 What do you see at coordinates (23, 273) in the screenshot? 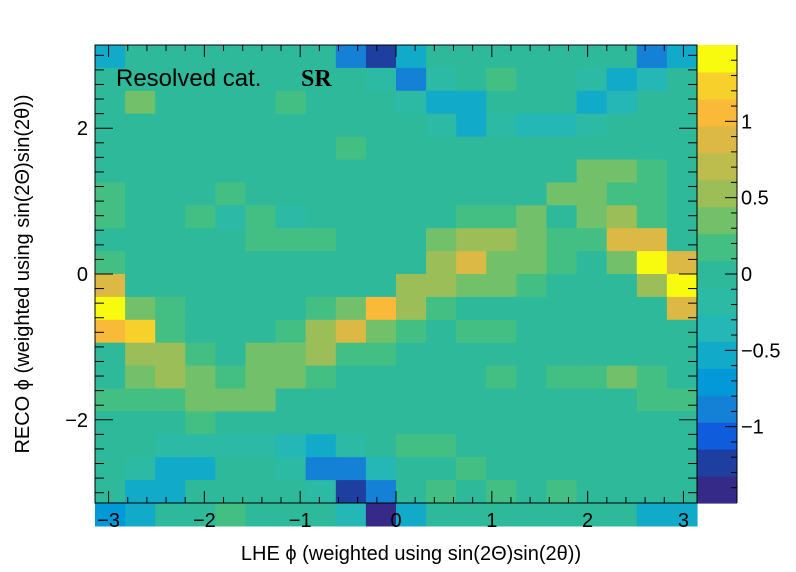
I see `y-axis-title: RECO ϕ (weighted using sin(2Θ)sin(2θ))` at bounding box center [23, 273].